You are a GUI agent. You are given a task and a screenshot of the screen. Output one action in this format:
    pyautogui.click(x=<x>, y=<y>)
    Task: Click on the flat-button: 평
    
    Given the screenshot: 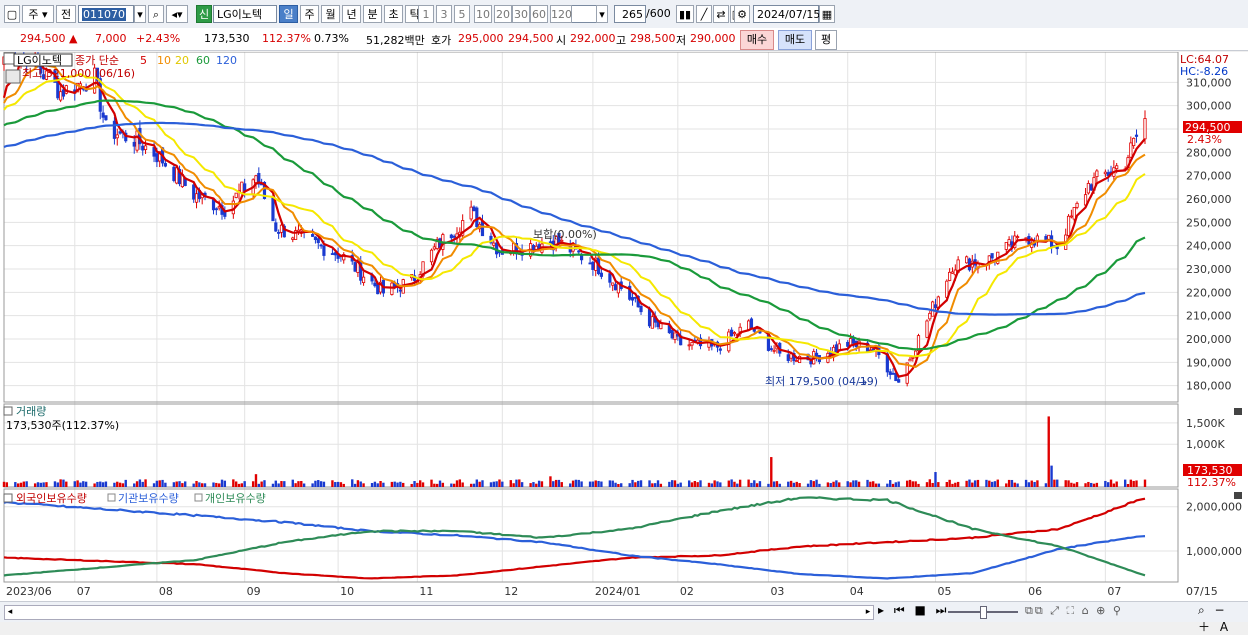 What is the action you would take?
    pyautogui.click(x=826, y=40)
    